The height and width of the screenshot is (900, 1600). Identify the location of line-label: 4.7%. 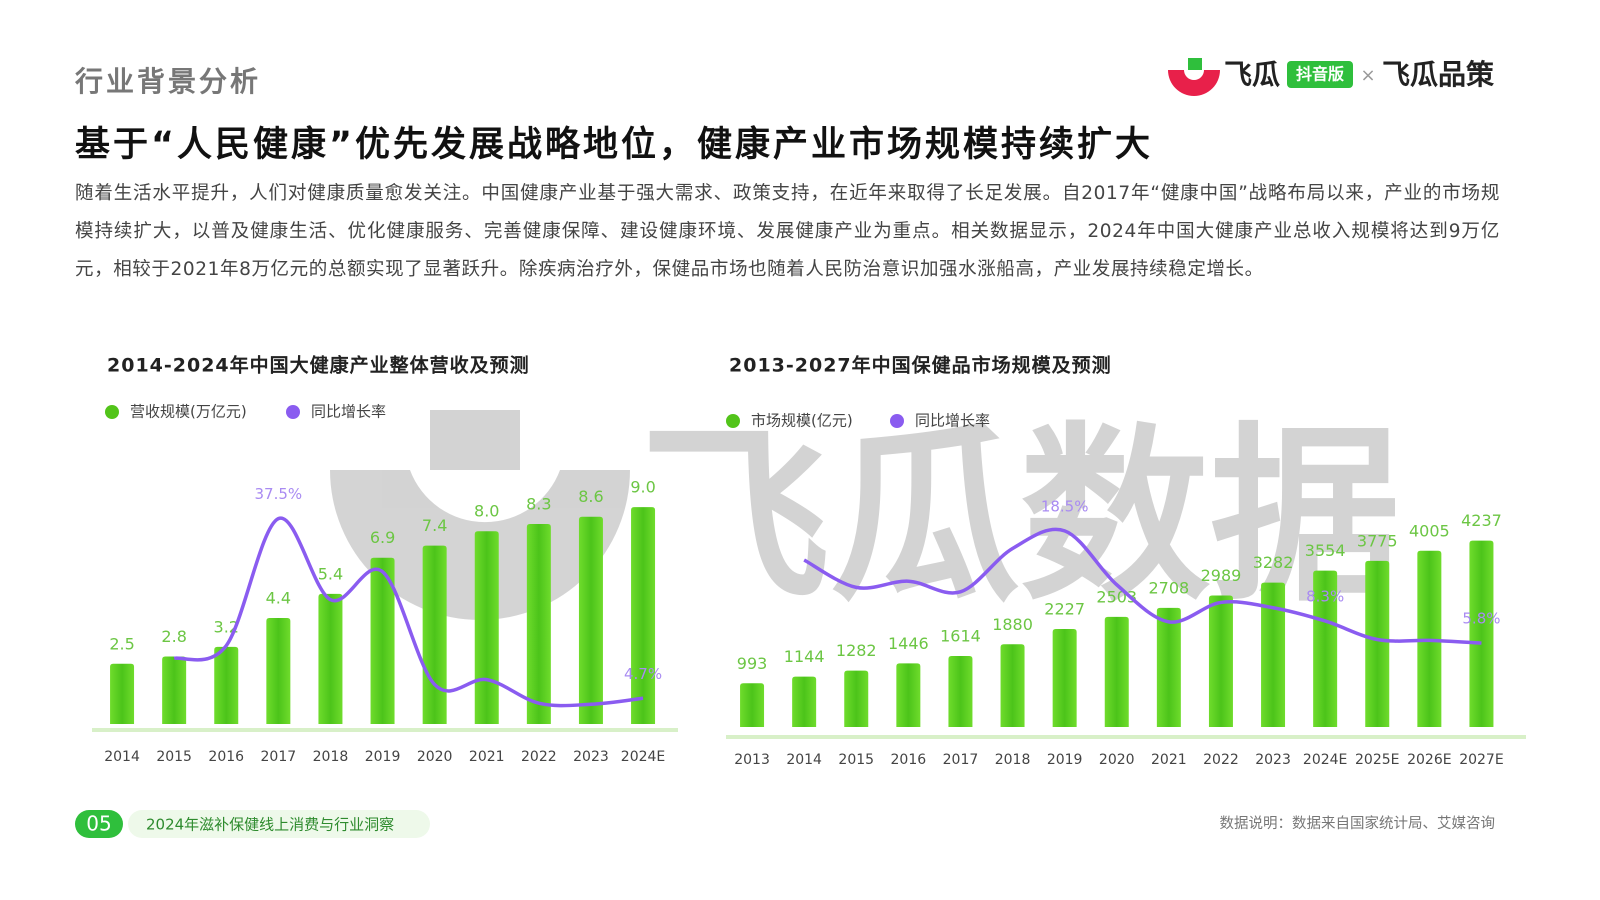
(643, 674).